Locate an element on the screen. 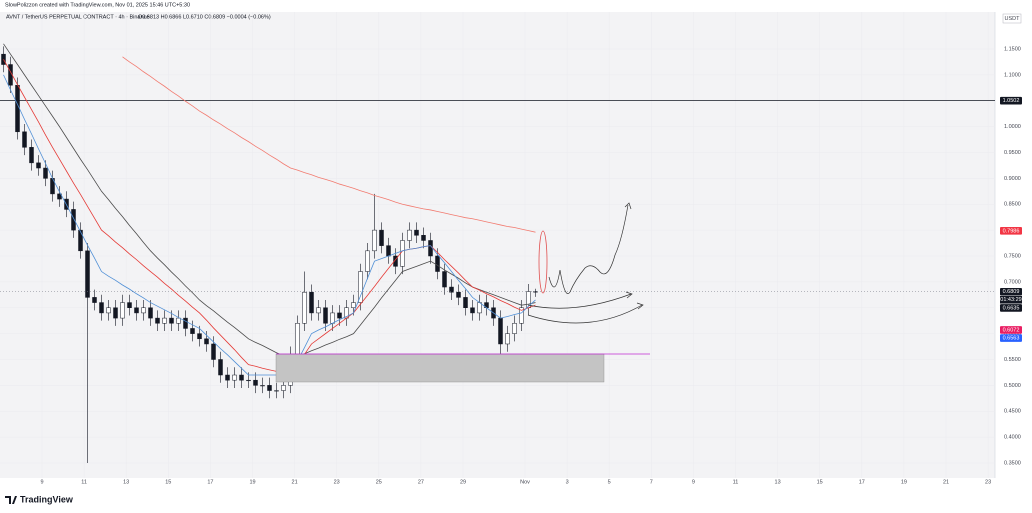 This screenshot has height=513, width=1032. price-tag-label: 0.6072 is located at coordinates (1011, 330).